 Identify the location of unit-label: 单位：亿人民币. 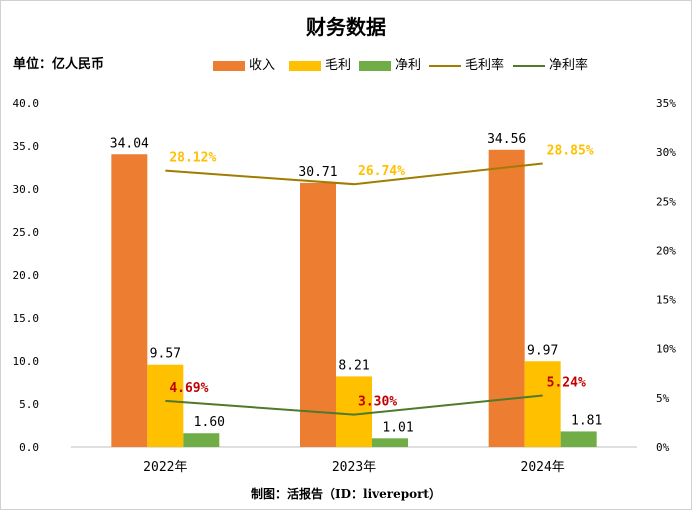
(59, 64).